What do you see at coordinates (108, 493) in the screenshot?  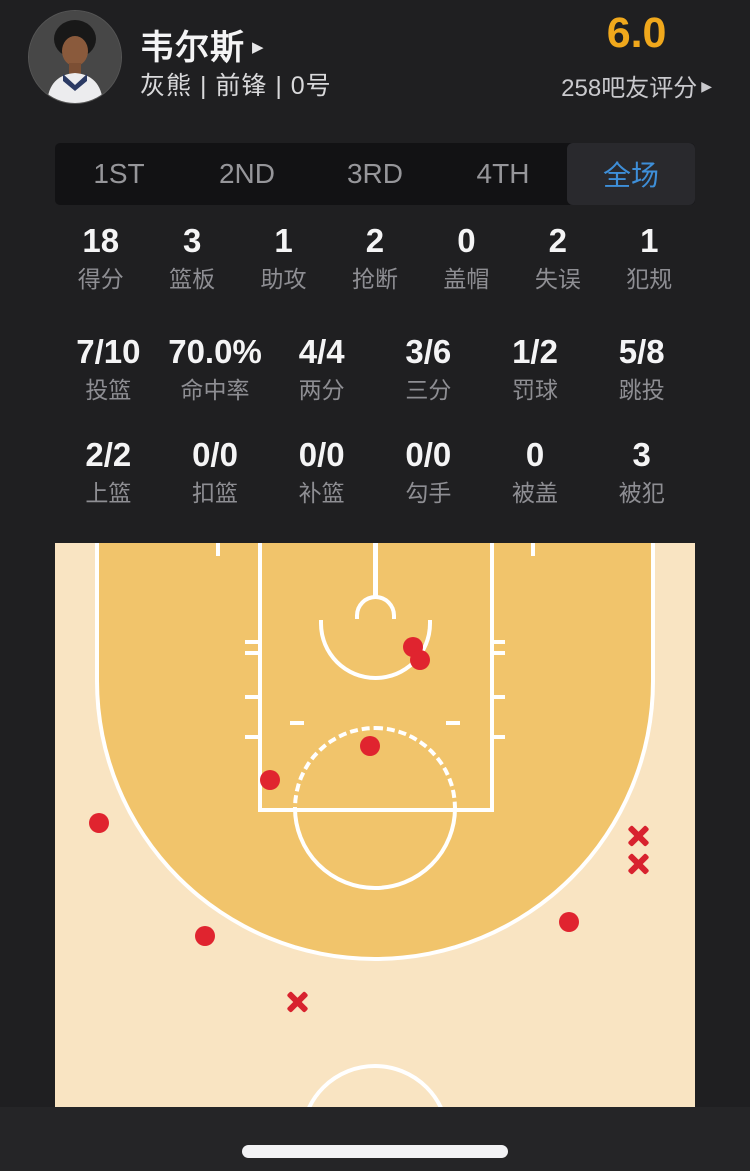 I see `stat-label: 上篮` at bounding box center [108, 493].